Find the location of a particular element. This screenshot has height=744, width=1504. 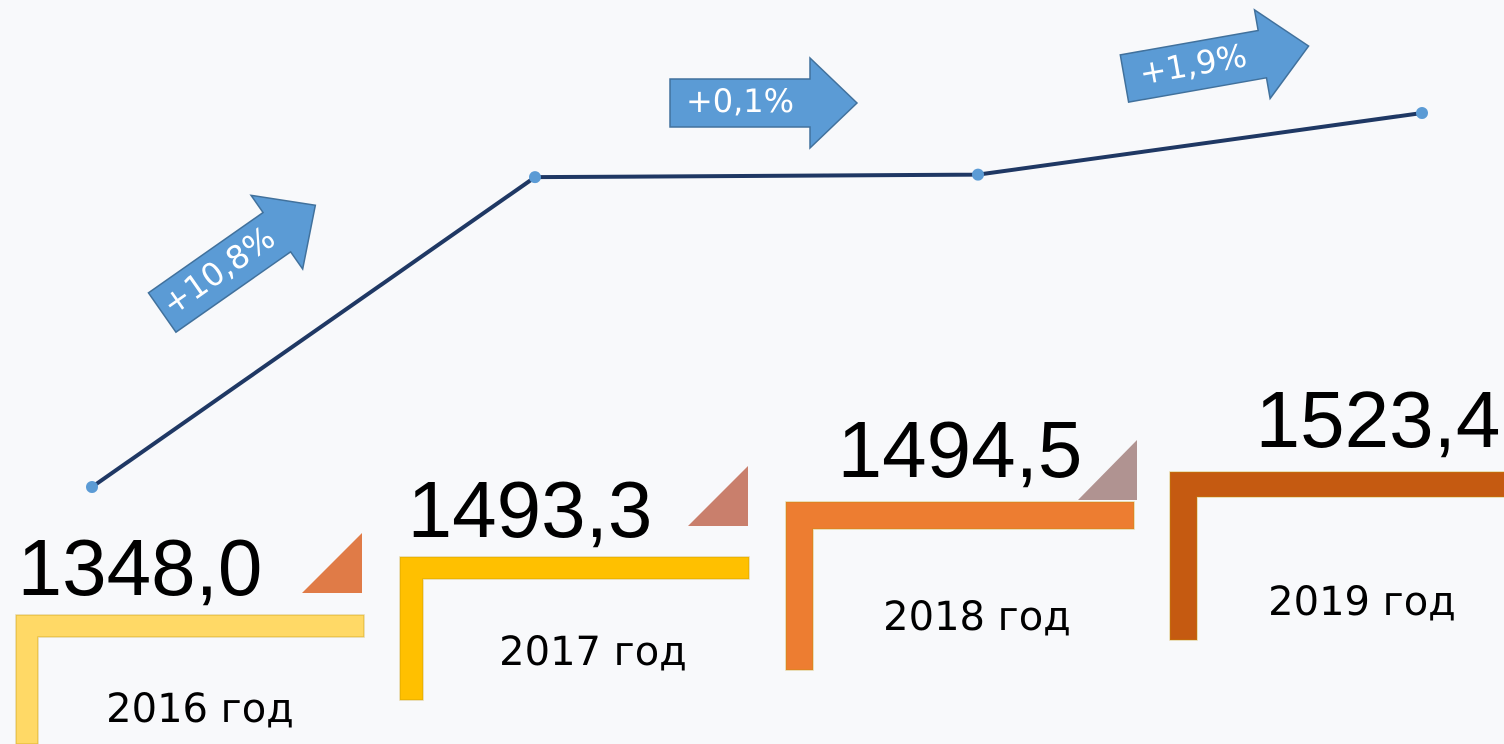

value-label: 1523,4 is located at coordinates (1378, 419).